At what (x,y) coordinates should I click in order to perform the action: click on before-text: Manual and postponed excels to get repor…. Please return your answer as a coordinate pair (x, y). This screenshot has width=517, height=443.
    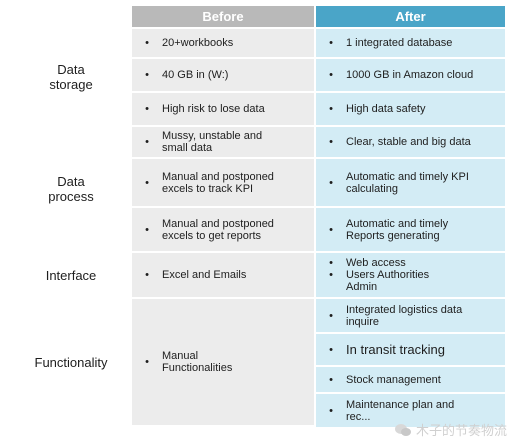
    Looking at the image, I should click on (218, 229).